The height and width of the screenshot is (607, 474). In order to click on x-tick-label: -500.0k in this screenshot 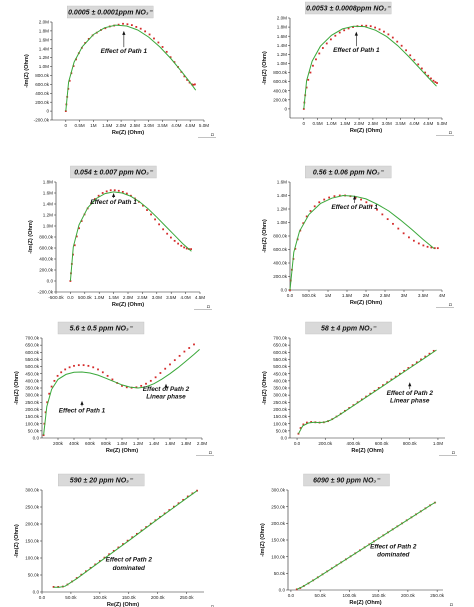, I will do `click(56, 297)`.